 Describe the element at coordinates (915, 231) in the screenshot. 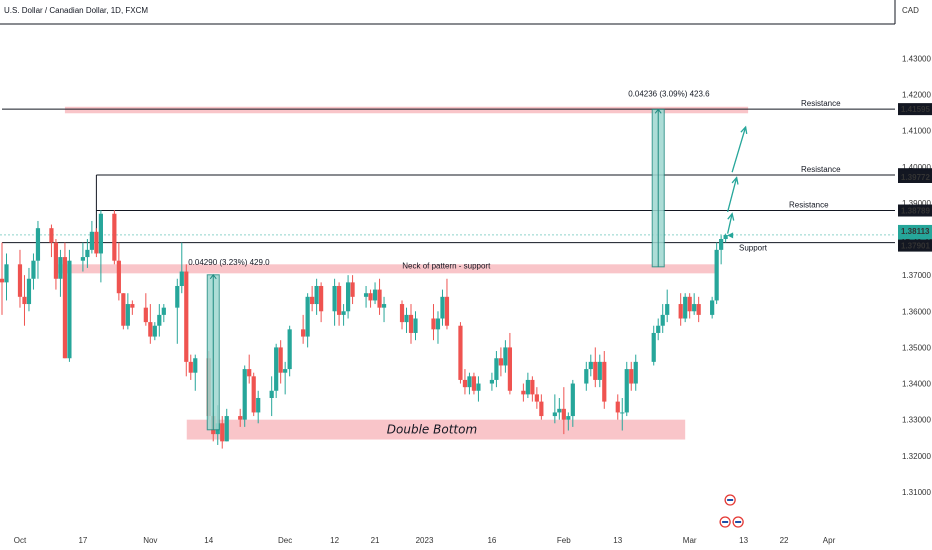

I see `last-price-tag: 1.38113` at that location.